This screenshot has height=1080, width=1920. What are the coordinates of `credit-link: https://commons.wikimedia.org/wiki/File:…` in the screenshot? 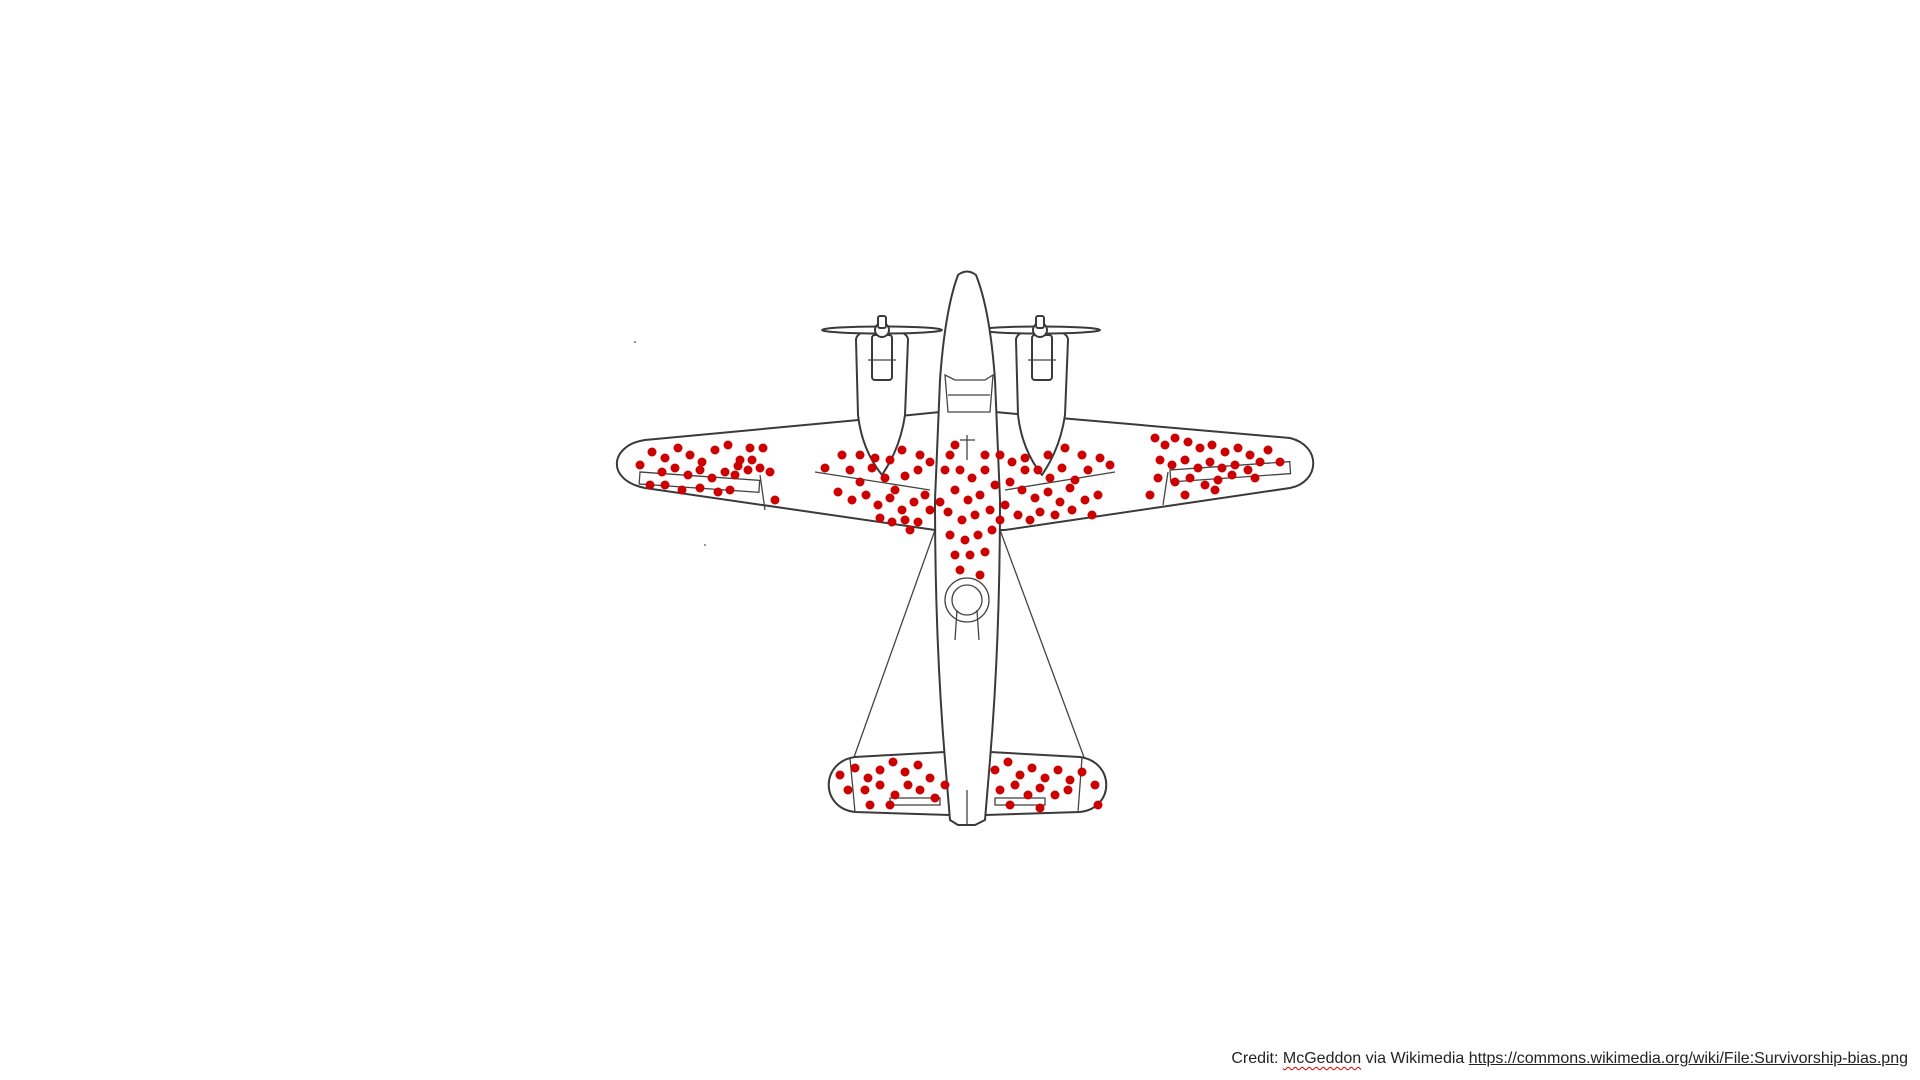 It's located at (1688, 1058).